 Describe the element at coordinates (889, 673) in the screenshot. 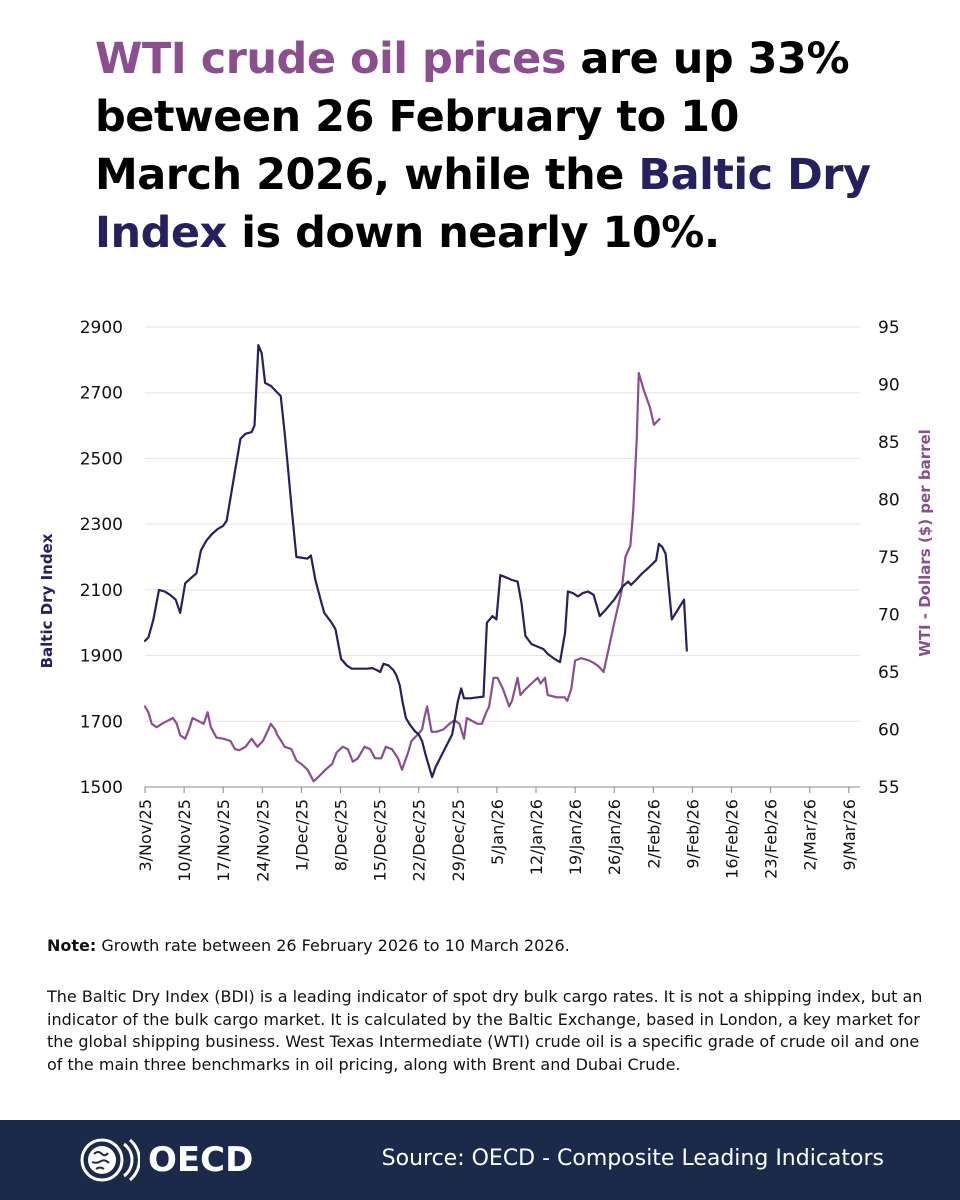

I see `y-right-tick-label: 65` at that location.